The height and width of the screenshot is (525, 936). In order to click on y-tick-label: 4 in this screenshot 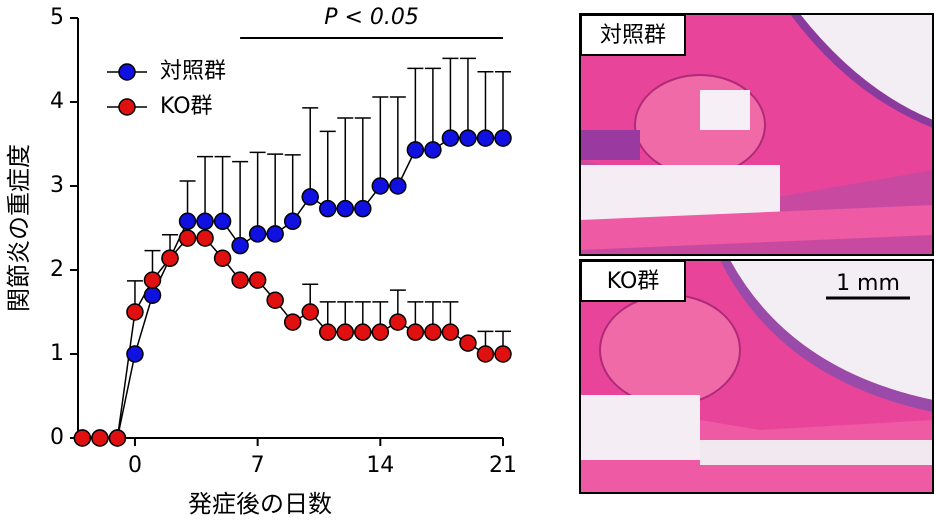, I will do `click(57, 101)`.